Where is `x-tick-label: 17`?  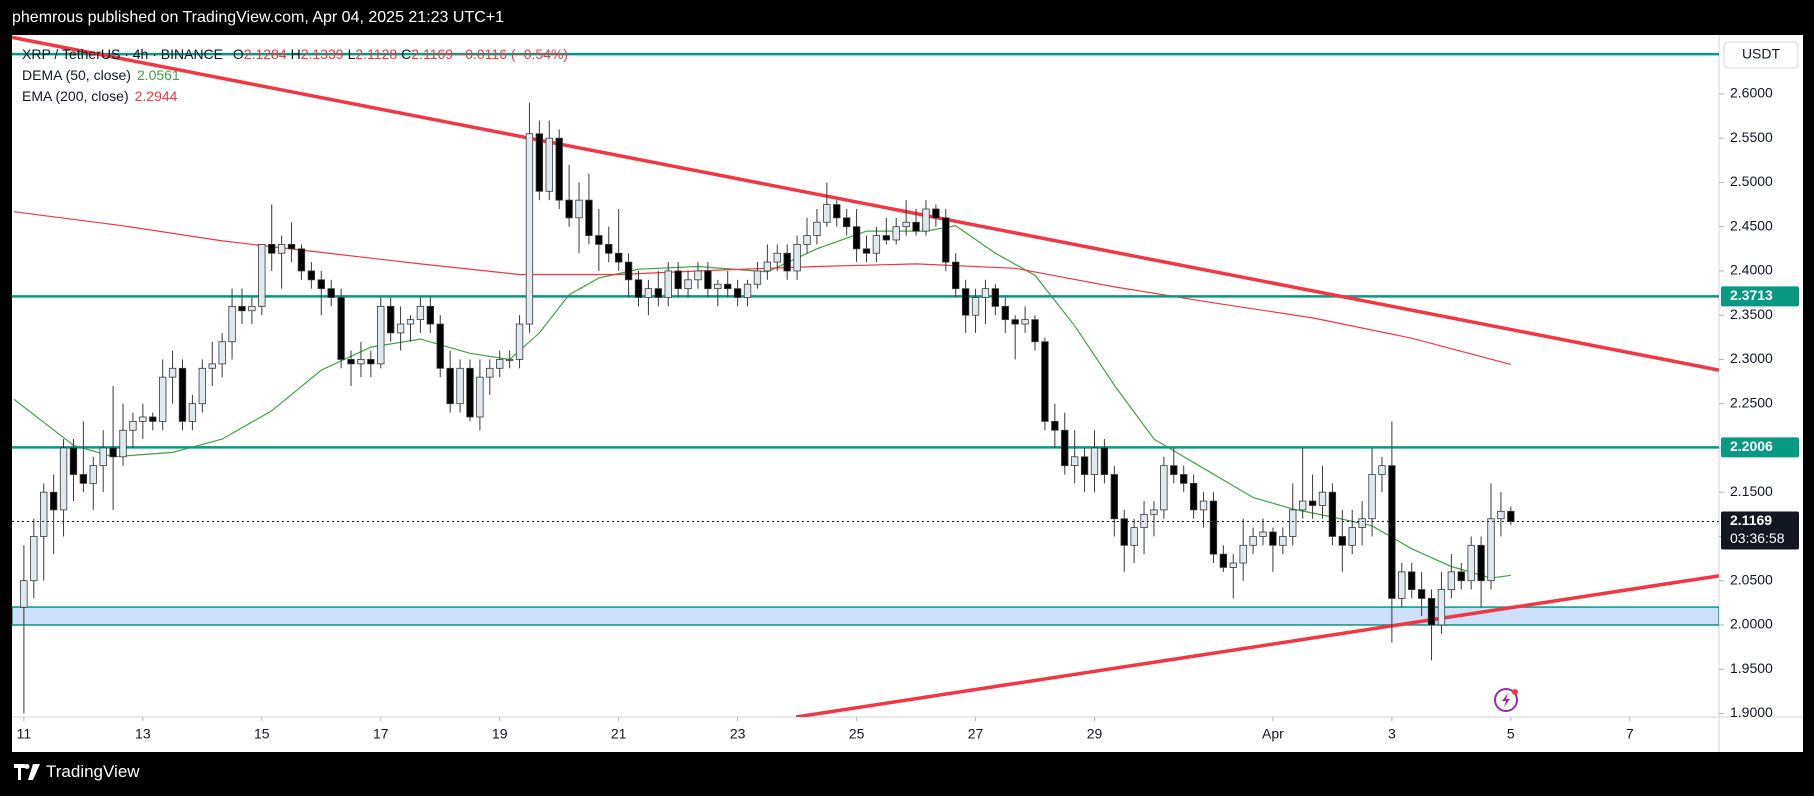
x-tick-label: 17 is located at coordinates (381, 734).